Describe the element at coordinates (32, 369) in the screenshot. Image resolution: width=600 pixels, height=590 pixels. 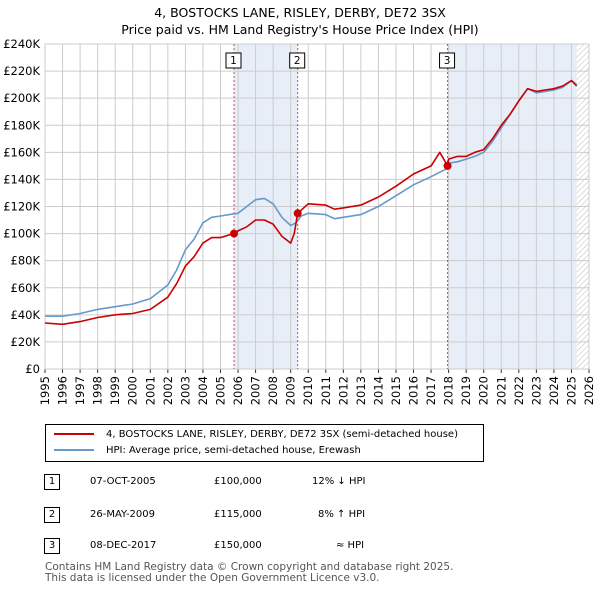
I see `y-tick-label: £0` at that location.